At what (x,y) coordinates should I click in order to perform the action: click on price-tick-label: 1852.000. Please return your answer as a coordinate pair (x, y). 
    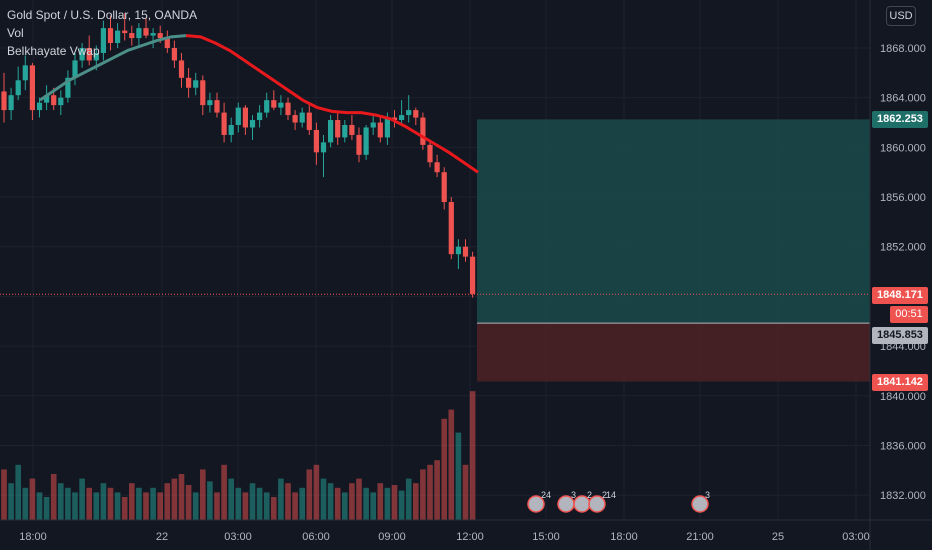
    Looking at the image, I should click on (903, 248).